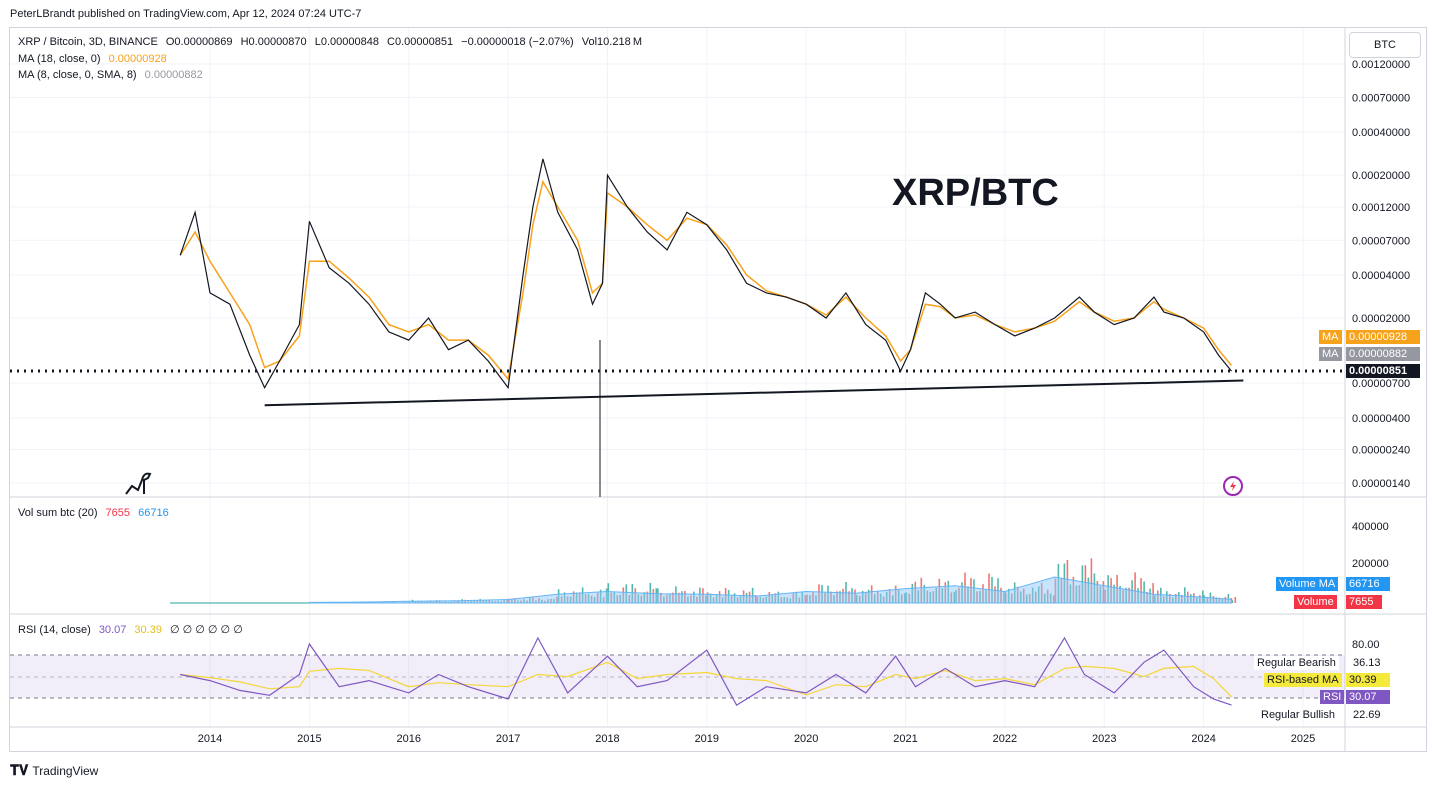 The width and height of the screenshot is (1435, 787). I want to click on time-tick-label: 2025, so click(1303, 739).